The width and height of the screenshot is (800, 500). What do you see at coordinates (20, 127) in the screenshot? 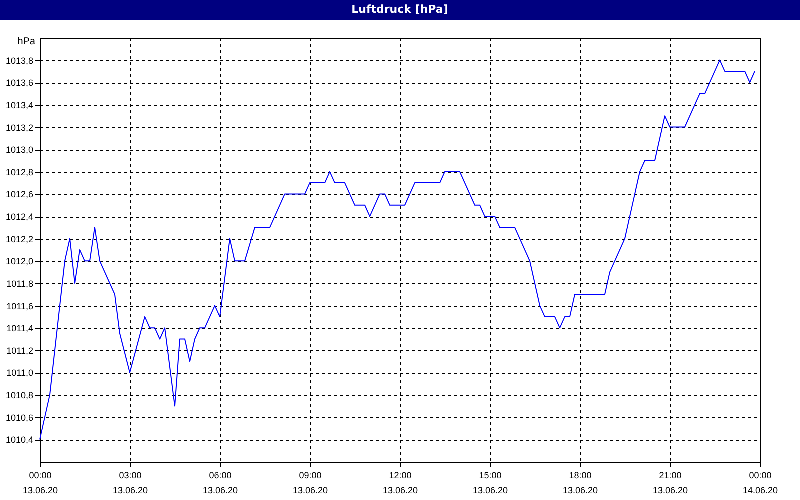
I see `y-tick-label: 1013,2` at bounding box center [20, 127].